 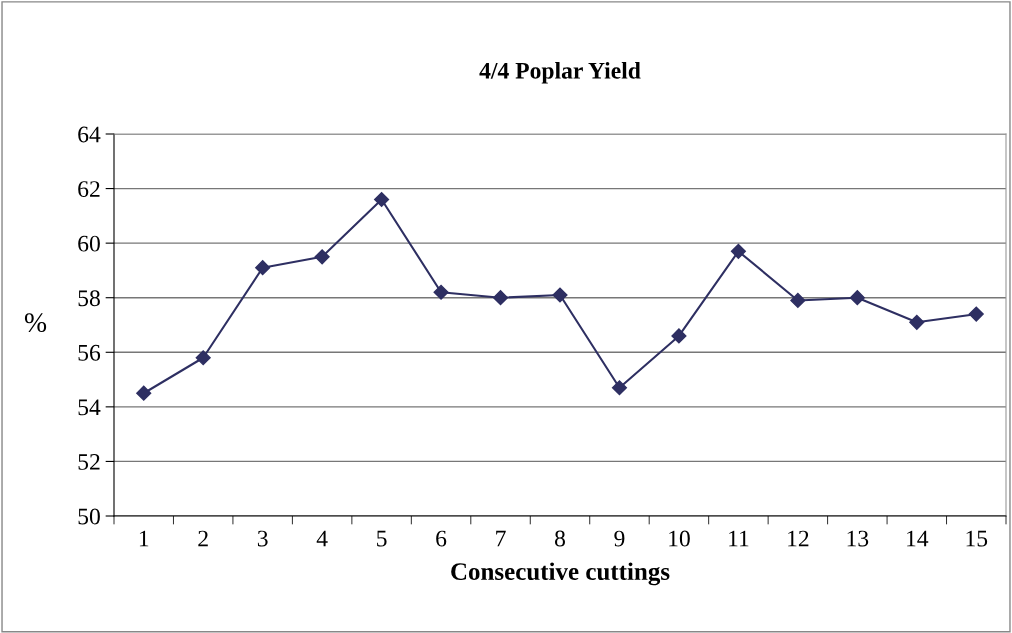 What do you see at coordinates (89, 407) in the screenshot?
I see `y-tick-label: 54` at bounding box center [89, 407].